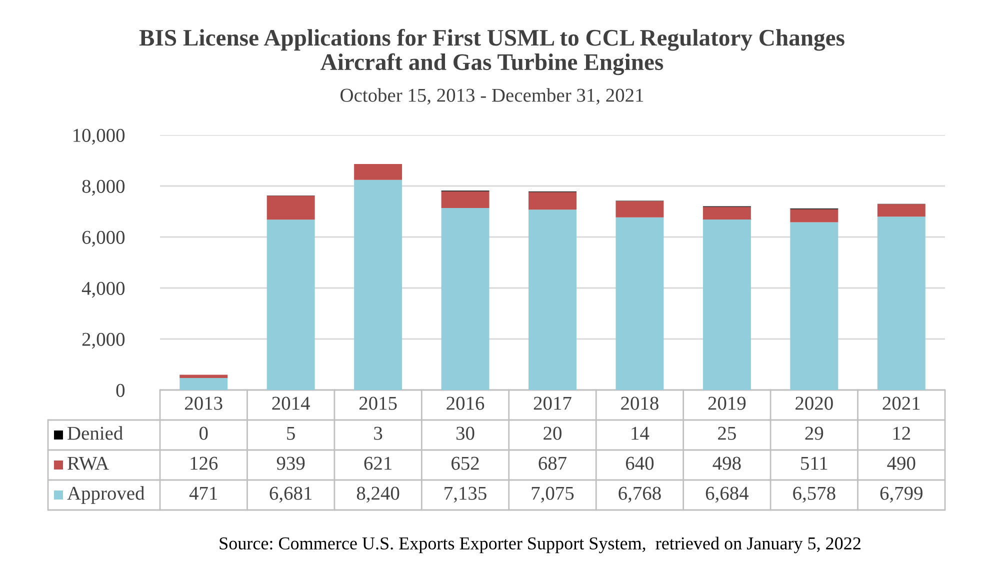 This screenshot has height=582, width=984. What do you see at coordinates (103, 188) in the screenshot?
I see `y-tick-label: 8,000` at bounding box center [103, 188].